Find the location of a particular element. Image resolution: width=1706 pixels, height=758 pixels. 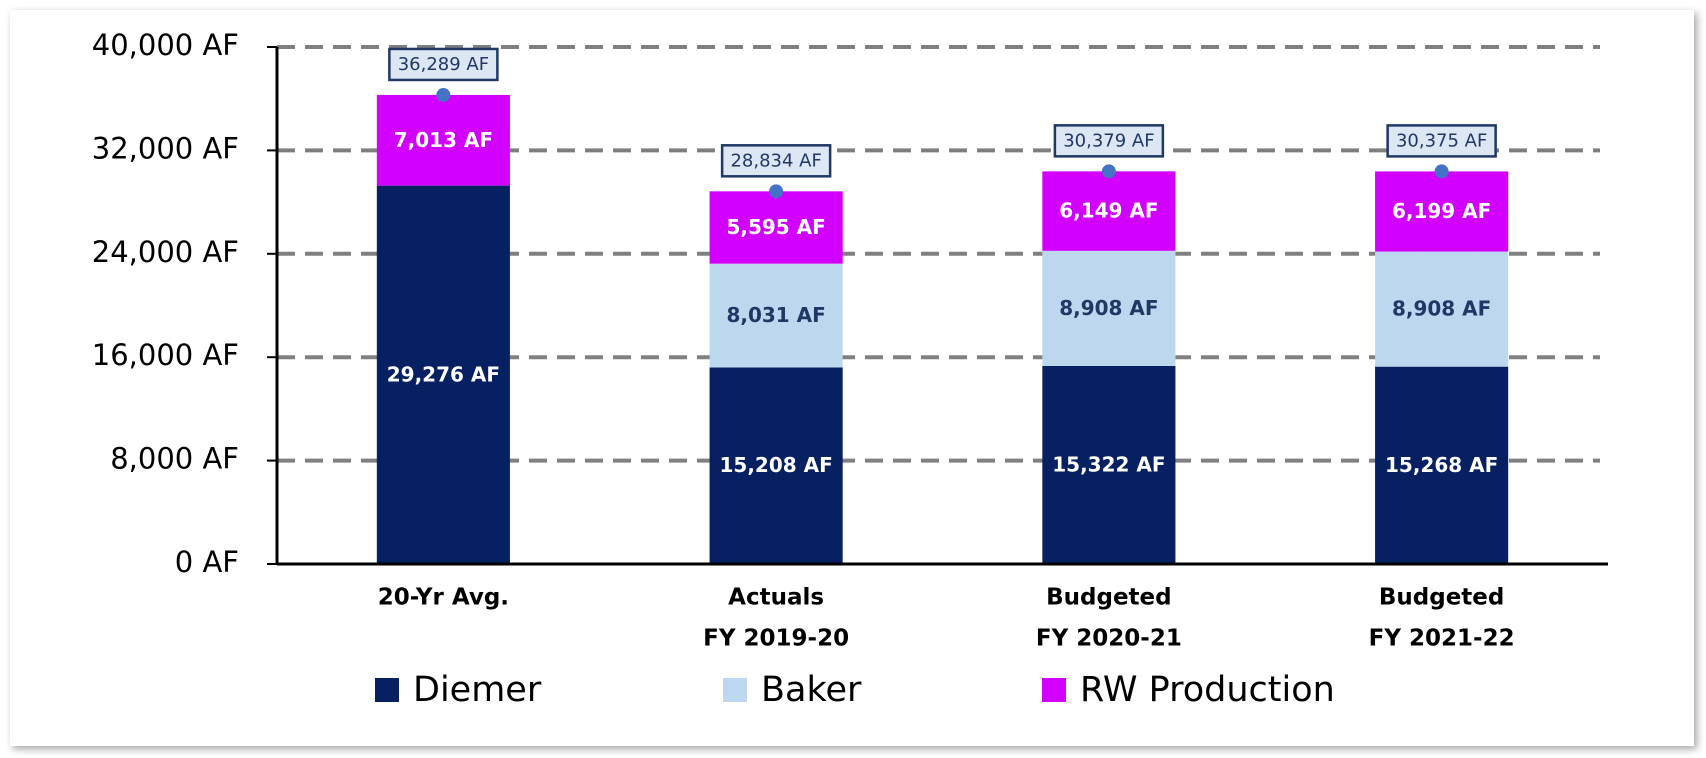

x-tick-label: 20-Yr Avg. is located at coordinates (443, 598).